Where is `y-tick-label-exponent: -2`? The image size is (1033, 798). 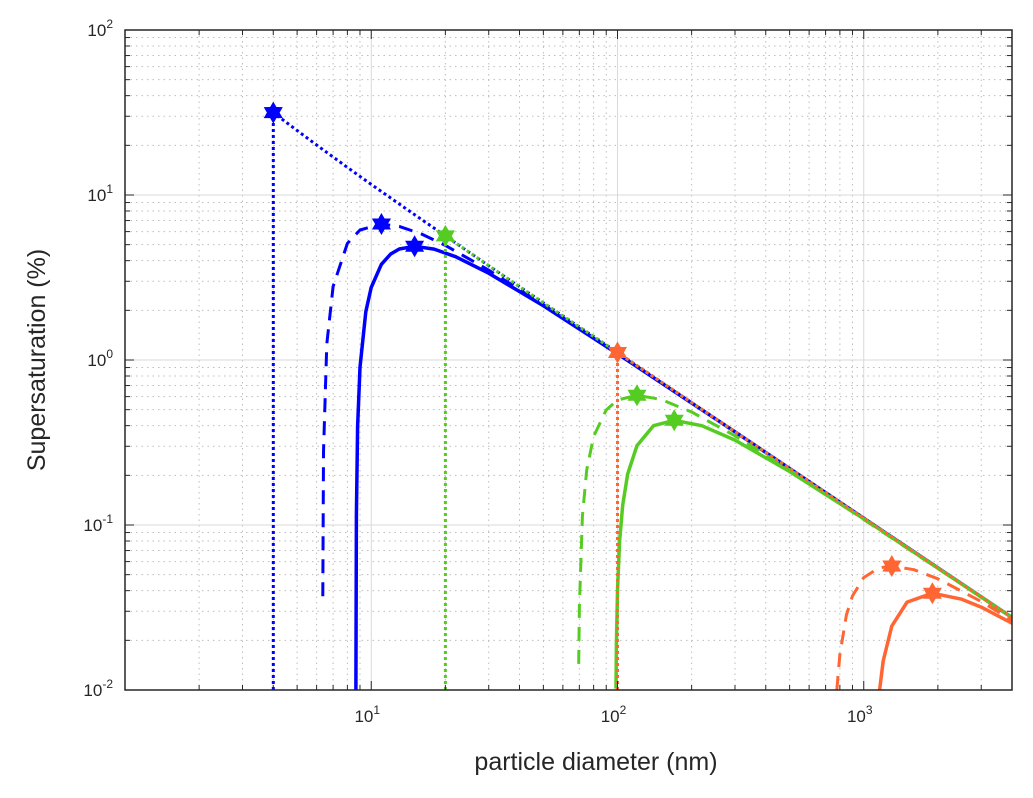 y-tick-label-exponent: -2 is located at coordinates (107, 684).